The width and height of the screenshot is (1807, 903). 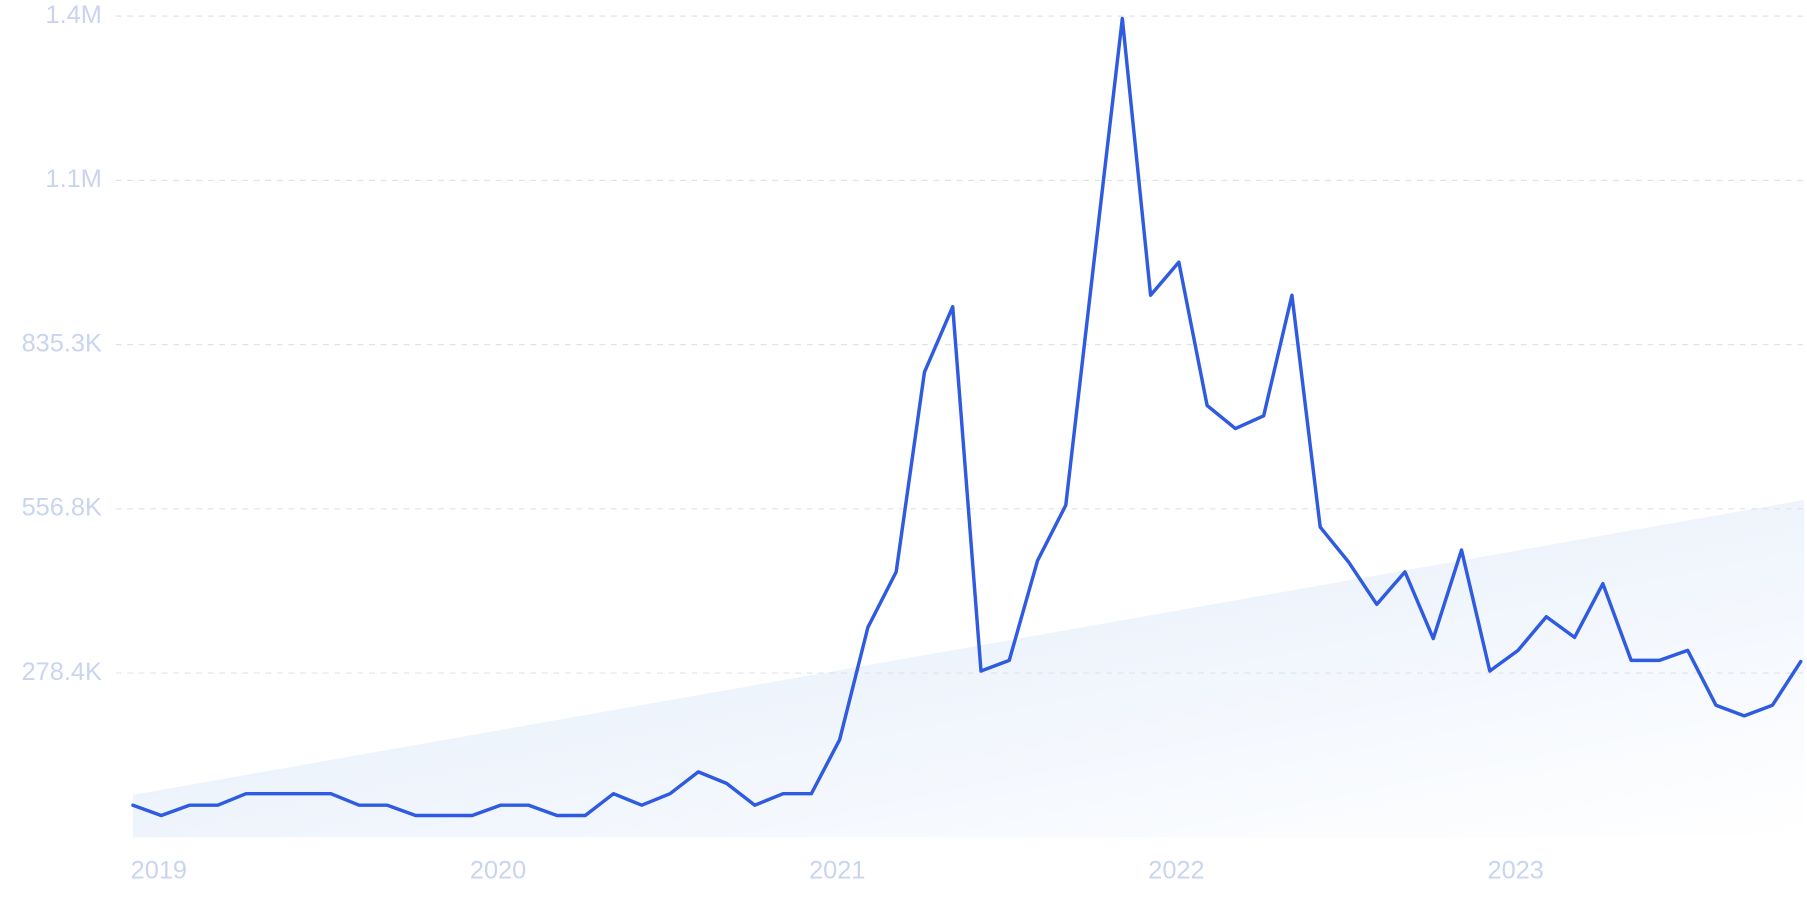 I want to click on x-tick-label: 2020, so click(x=498, y=871).